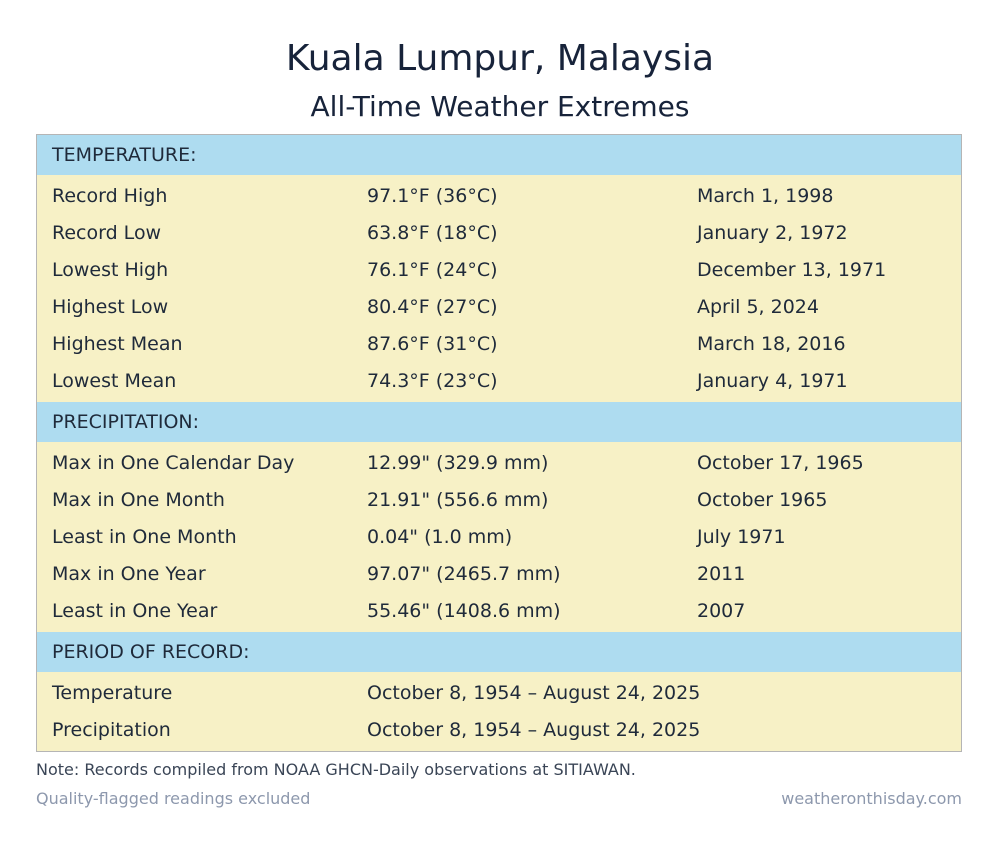  I want to click on table-row: Record High 97.1°F (36°C) March 1, 1998, so click(499, 196).